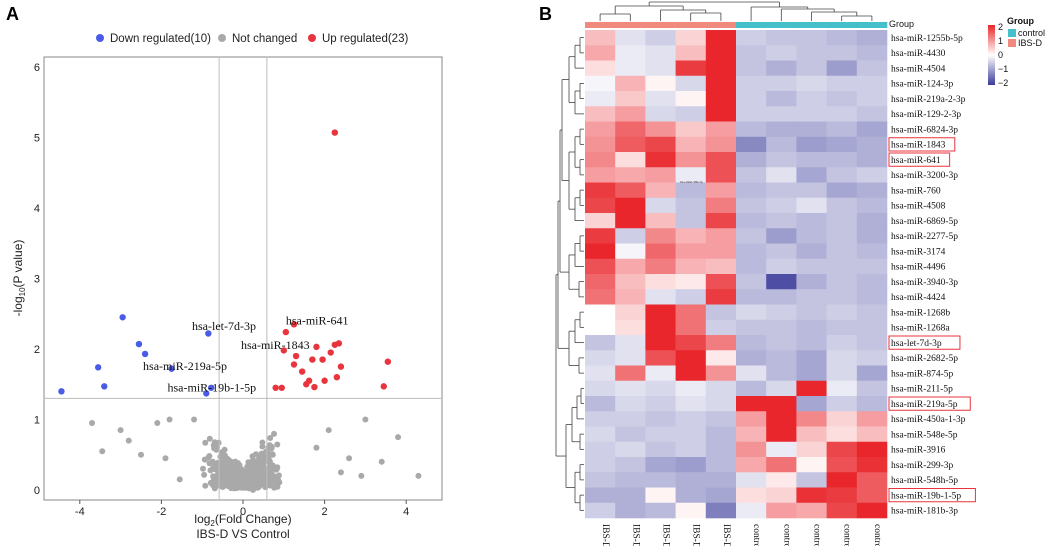  I want to click on x-tick-label: -4, so click(80, 512).